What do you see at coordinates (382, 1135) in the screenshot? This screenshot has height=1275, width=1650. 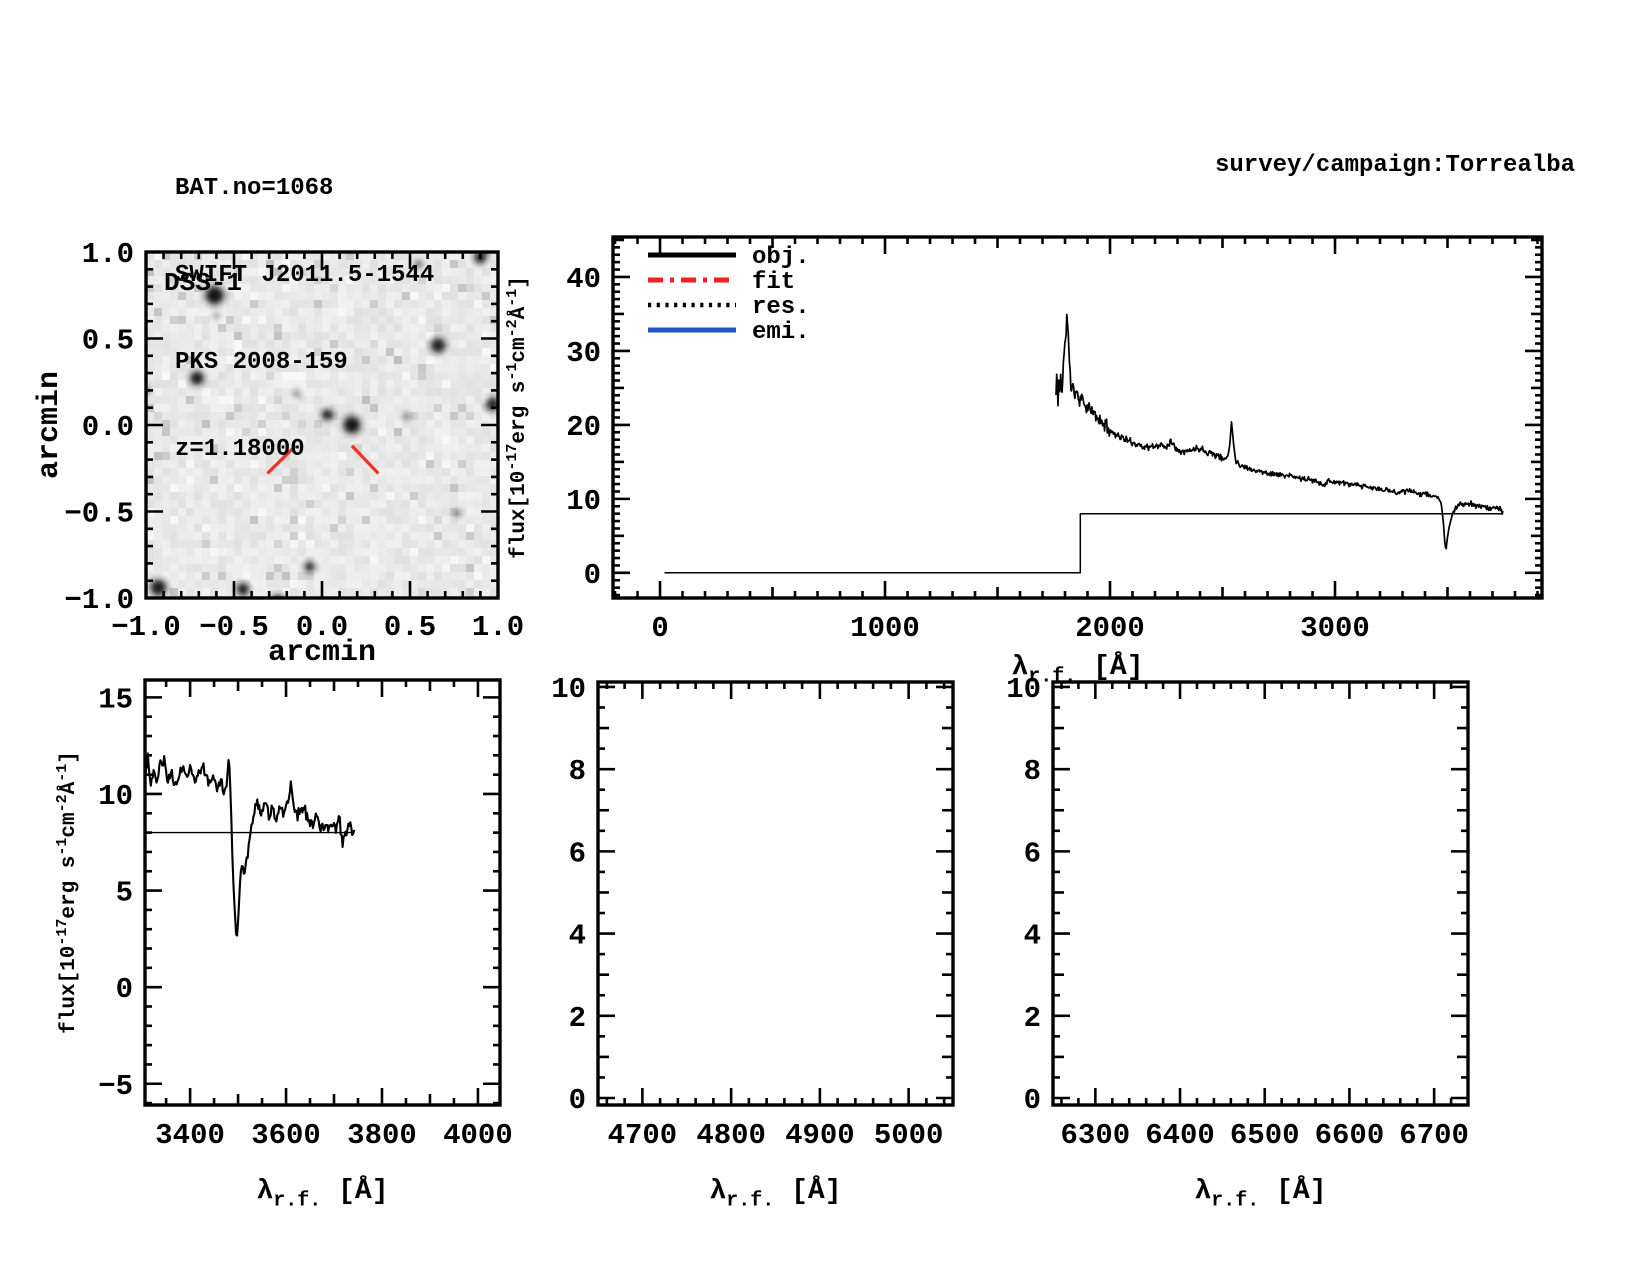 I see `x-tick-label: 3800` at bounding box center [382, 1135].